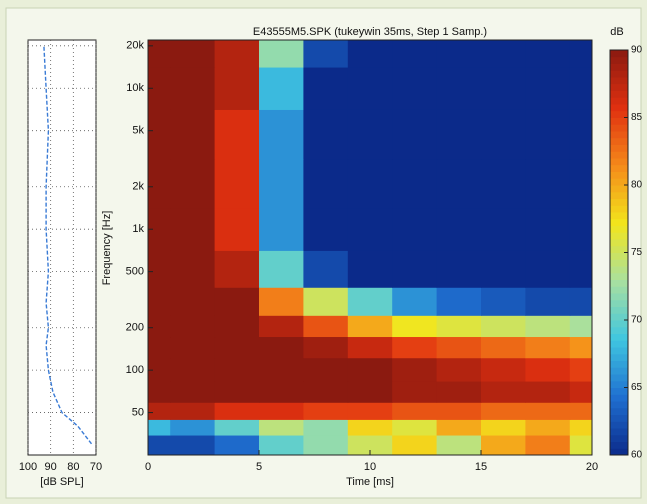 The image size is (647, 504). I want to click on colorbar-tick-label: 90, so click(637, 50).